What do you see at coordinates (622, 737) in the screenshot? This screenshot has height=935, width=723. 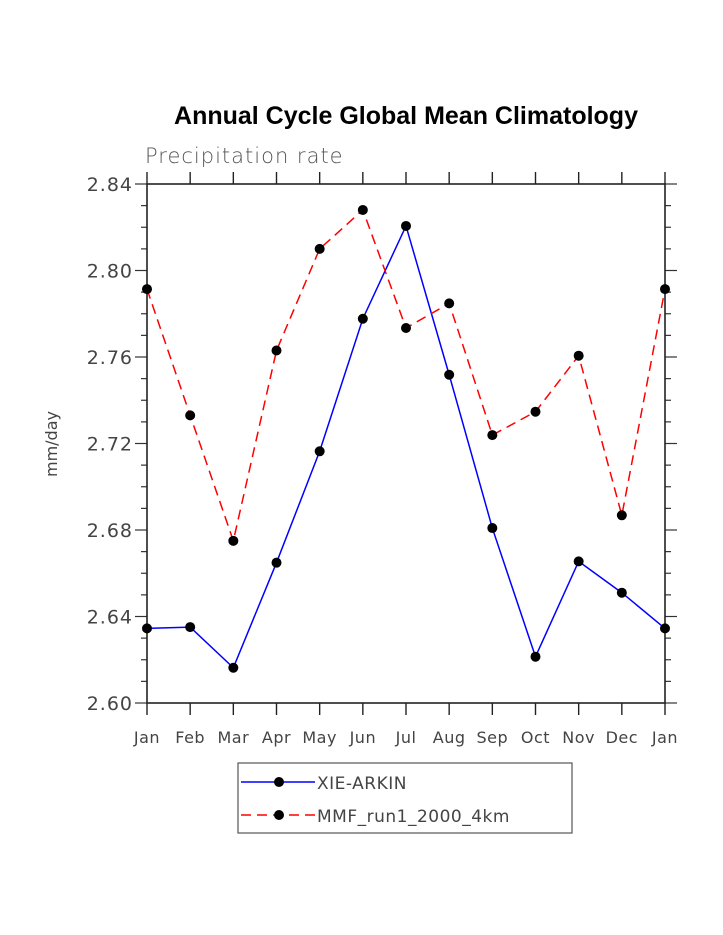 I see `x-tick-label: Dec` at bounding box center [622, 737].